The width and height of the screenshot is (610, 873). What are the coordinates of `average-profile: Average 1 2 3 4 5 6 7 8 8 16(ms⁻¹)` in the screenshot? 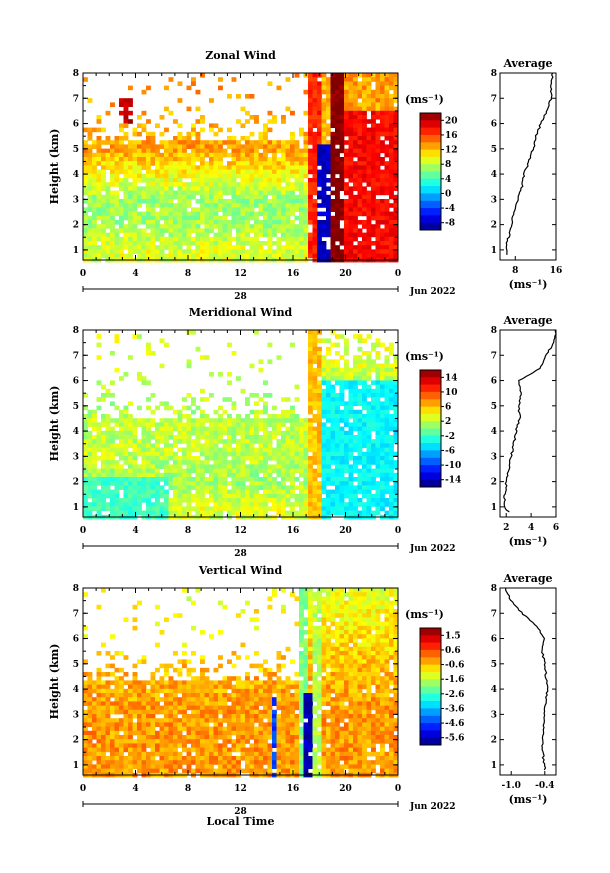 It's located at (527, 174).